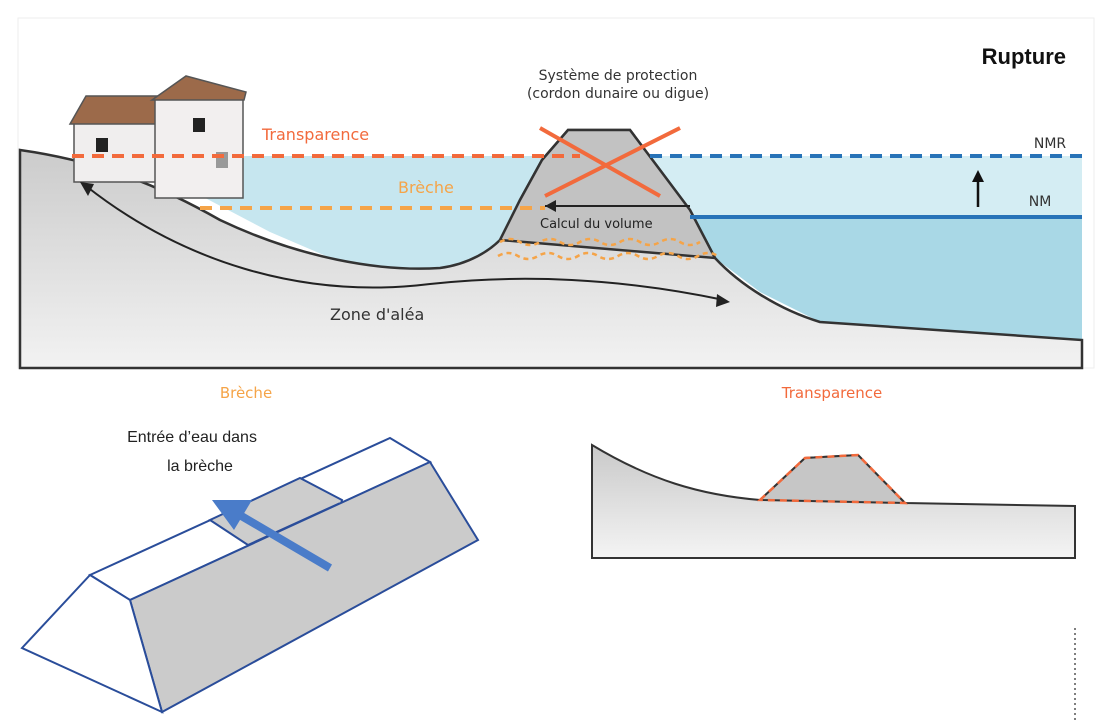 The image size is (1113, 726). I want to click on transparence-panel: Transparence, so click(833, 471).